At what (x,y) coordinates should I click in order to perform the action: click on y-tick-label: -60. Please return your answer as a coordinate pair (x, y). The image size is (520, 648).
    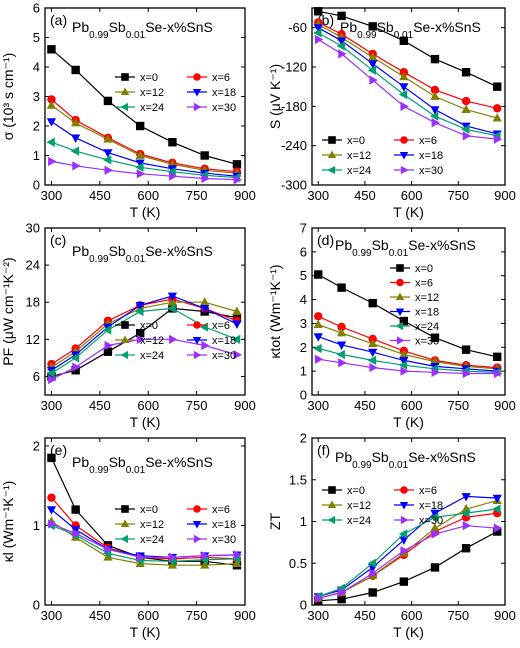
    Looking at the image, I should click on (297, 27).